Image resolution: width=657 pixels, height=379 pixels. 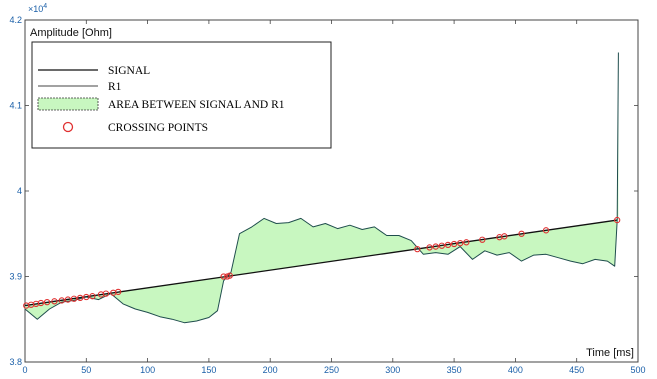 What do you see at coordinates (158, 128) in the screenshot?
I see `legend-crossing-label: CROSSING POINTS` at bounding box center [158, 128].